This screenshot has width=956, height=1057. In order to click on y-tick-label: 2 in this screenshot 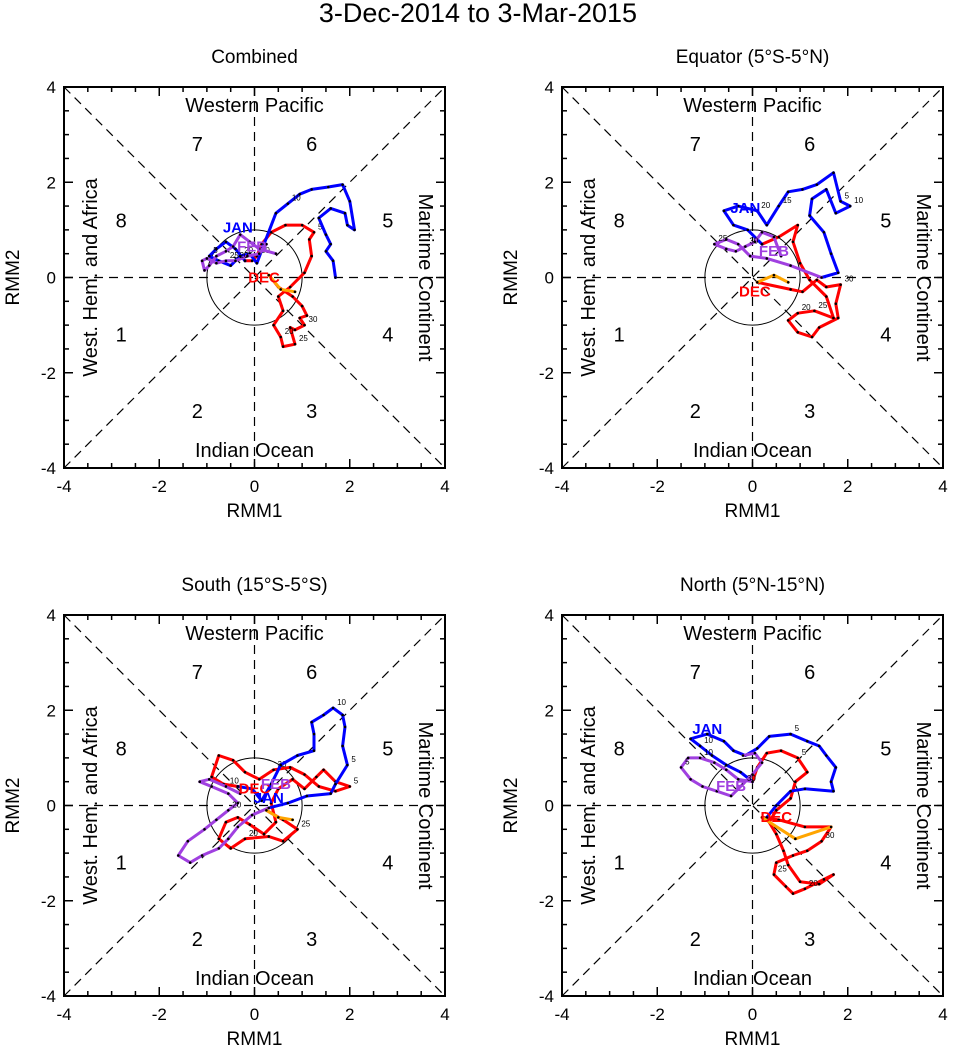, I will do `click(51, 182)`.